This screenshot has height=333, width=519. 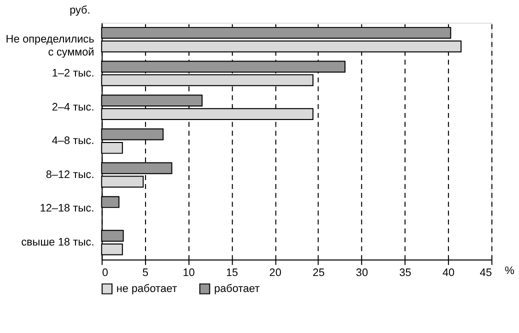 What do you see at coordinates (57, 242) in the screenshot?
I see `y-tick-label: свыше 18 тыс.` at bounding box center [57, 242].